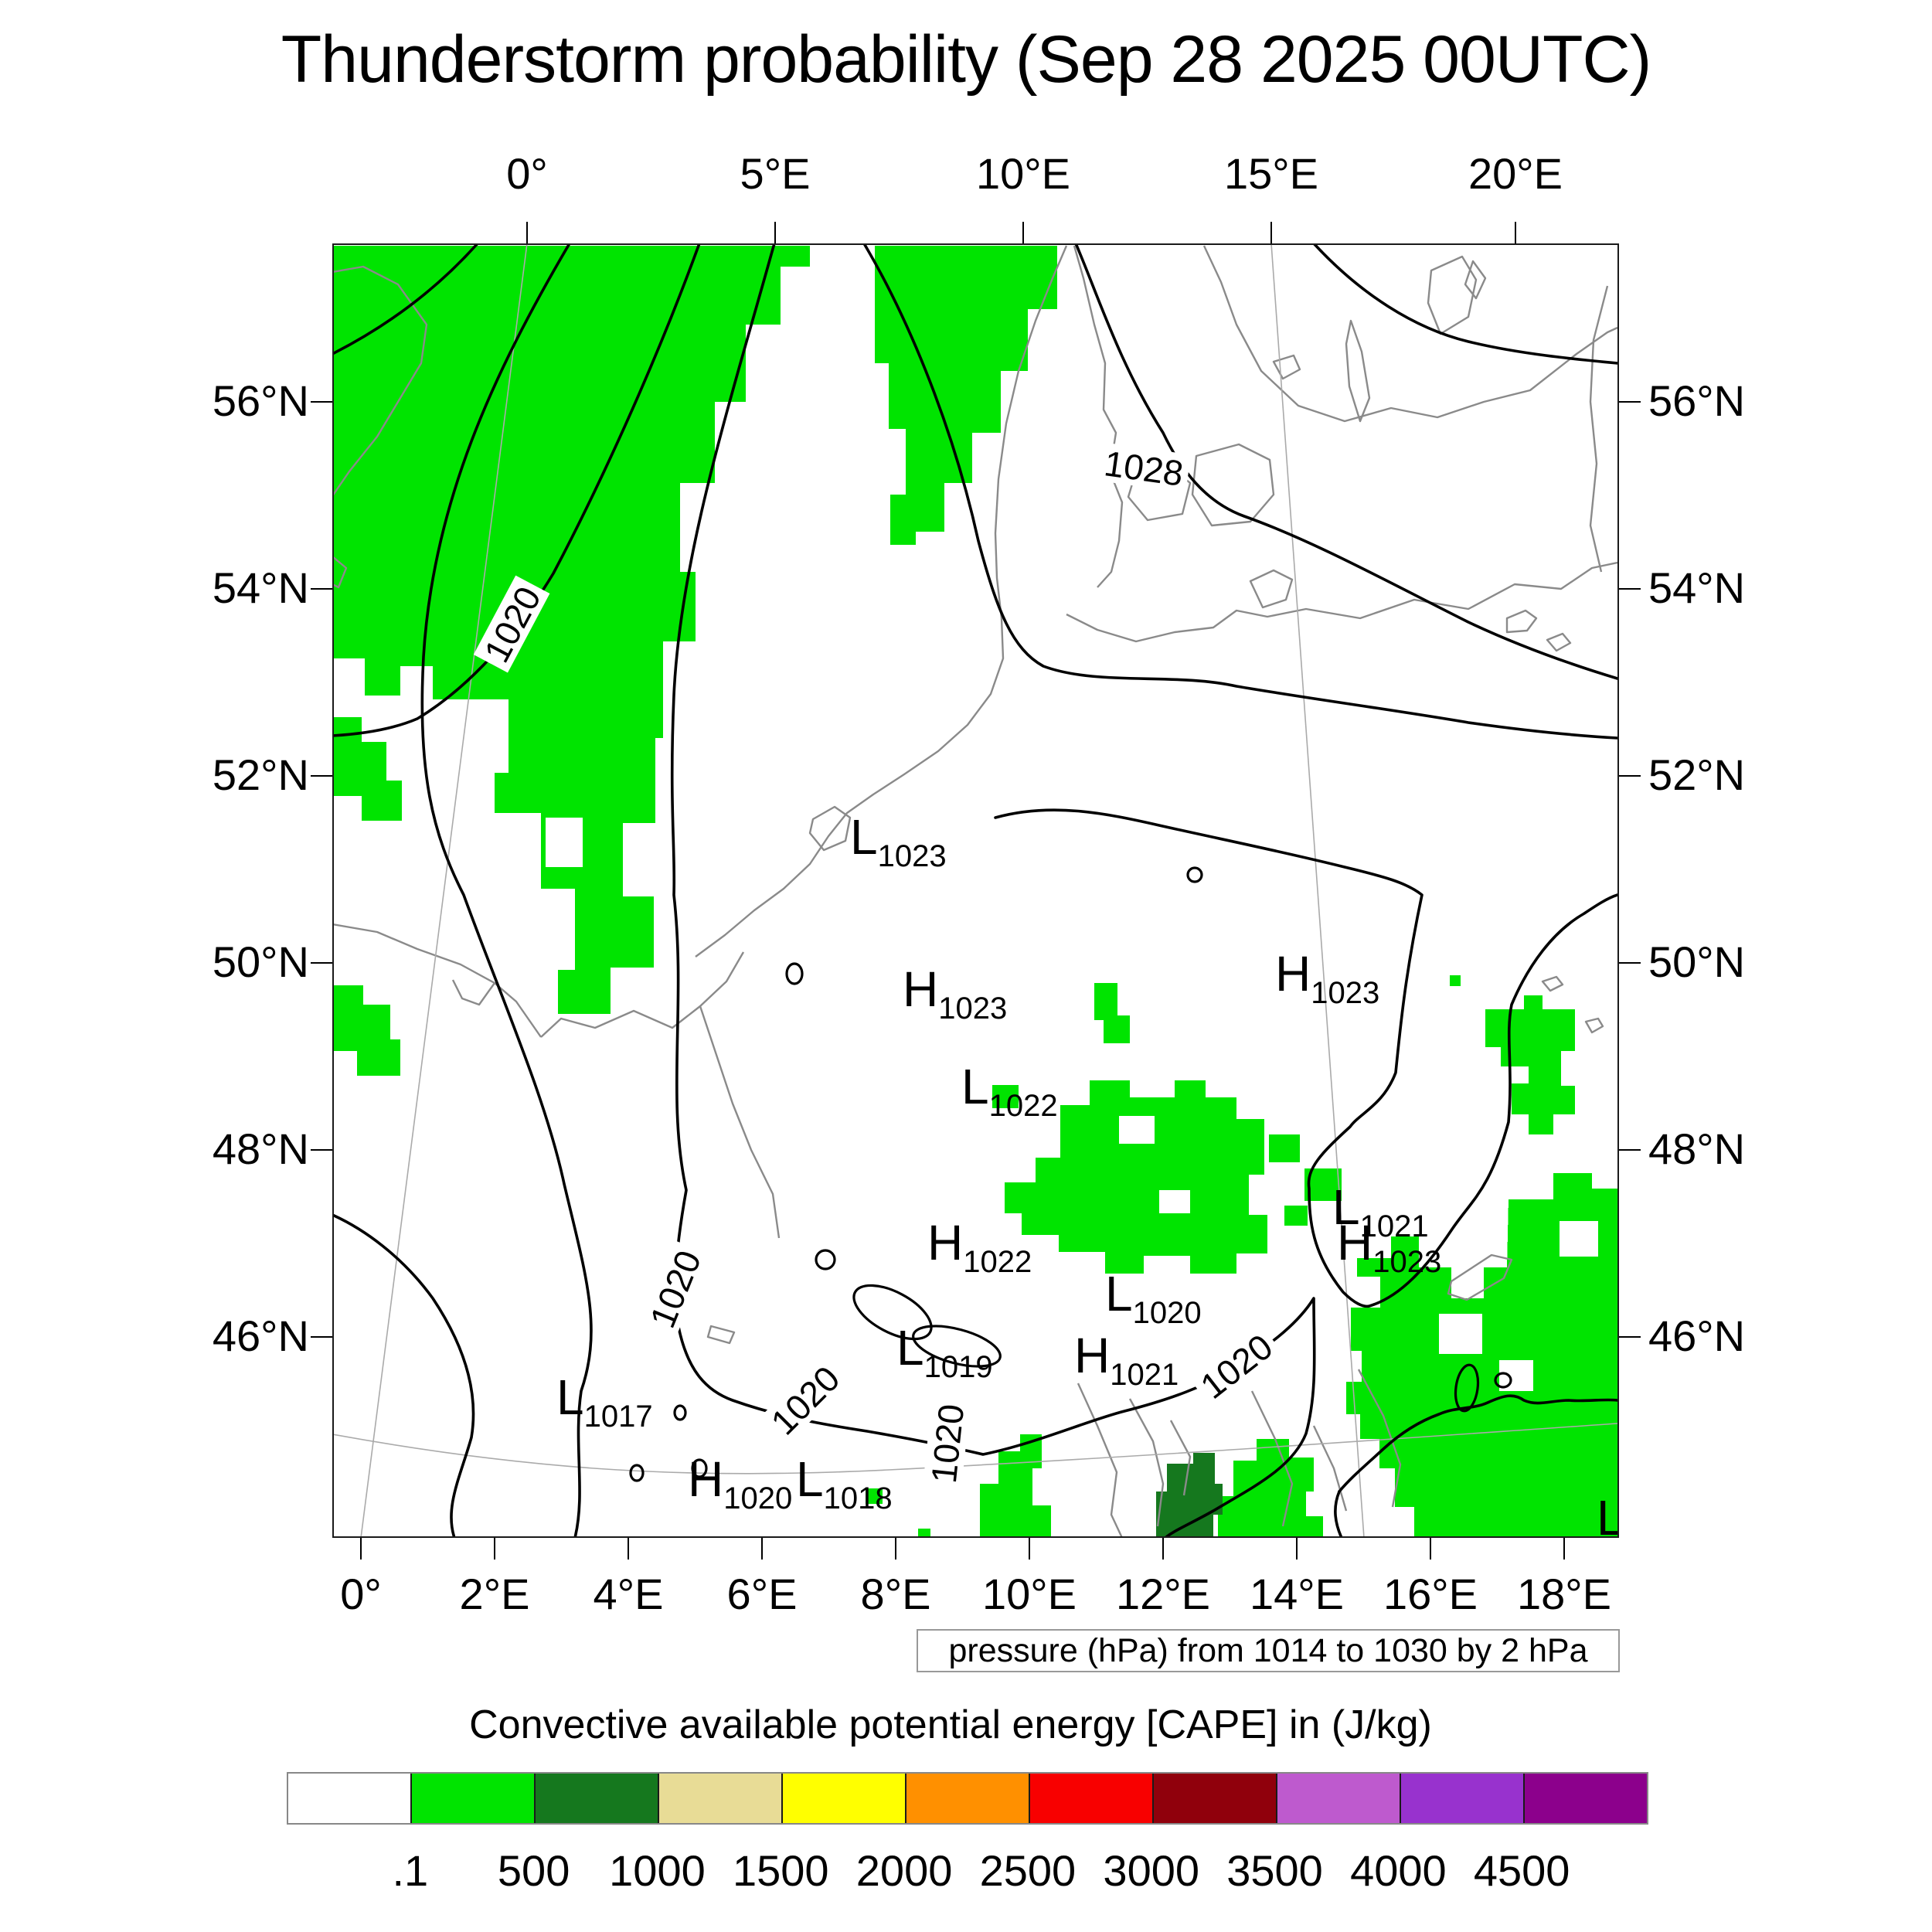 The width and height of the screenshot is (1932, 1932). What do you see at coordinates (979, 1247) in the screenshot?
I see `pressure-center-label: H1022` at bounding box center [979, 1247].